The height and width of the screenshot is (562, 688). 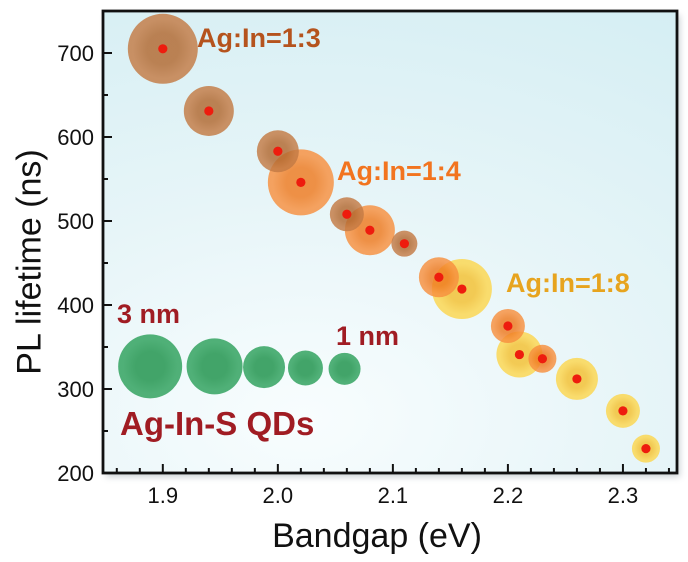 I want to click on x-tick-label: 2.1, so click(x=393, y=495).